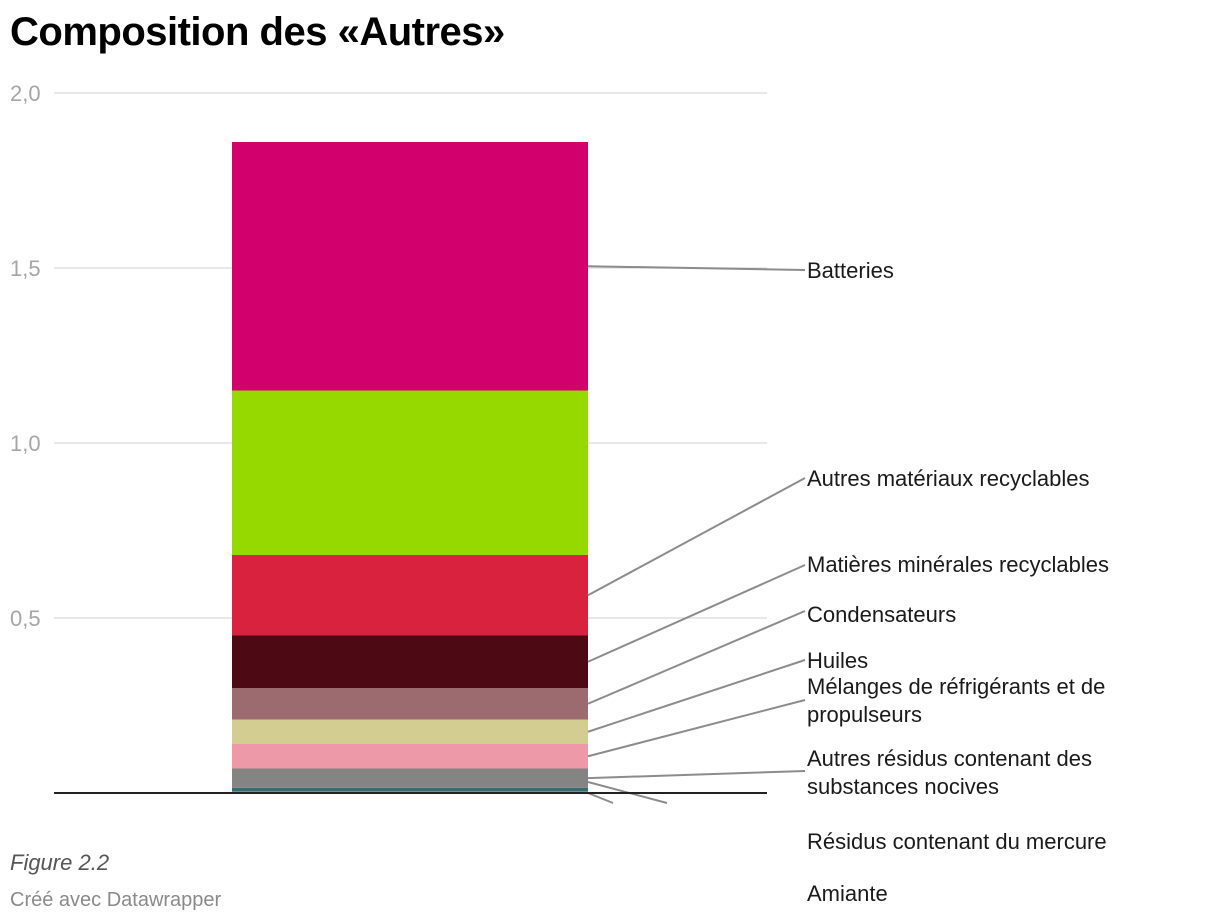 Image resolution: width=1220 pixels, height=924 pixels. What do you see at coordinates (257, 32) in the screenshot?
I see `chart-title: Composition des «Autres»` at bounding box center [257, 32].